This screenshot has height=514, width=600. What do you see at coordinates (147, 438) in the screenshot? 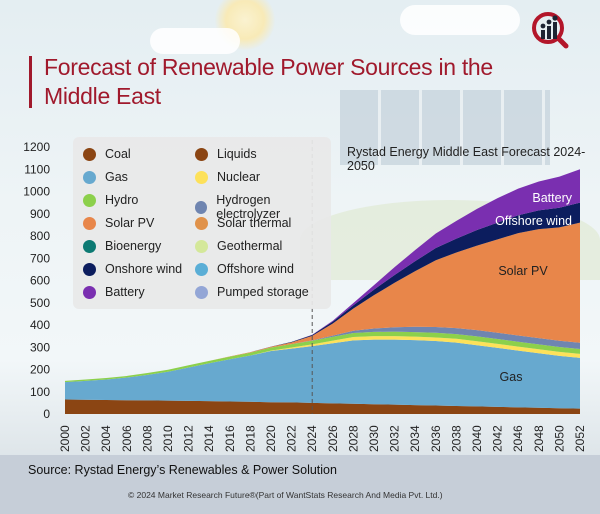
I see `x-tick-label: 2008` at bounding box center [147, 438].